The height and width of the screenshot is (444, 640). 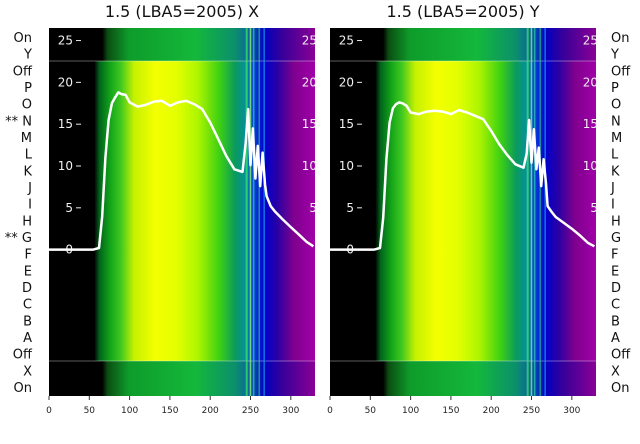 I want to click on chart-title: 1.5 (LBA5=2005) Y, so click(x=462, y=11).